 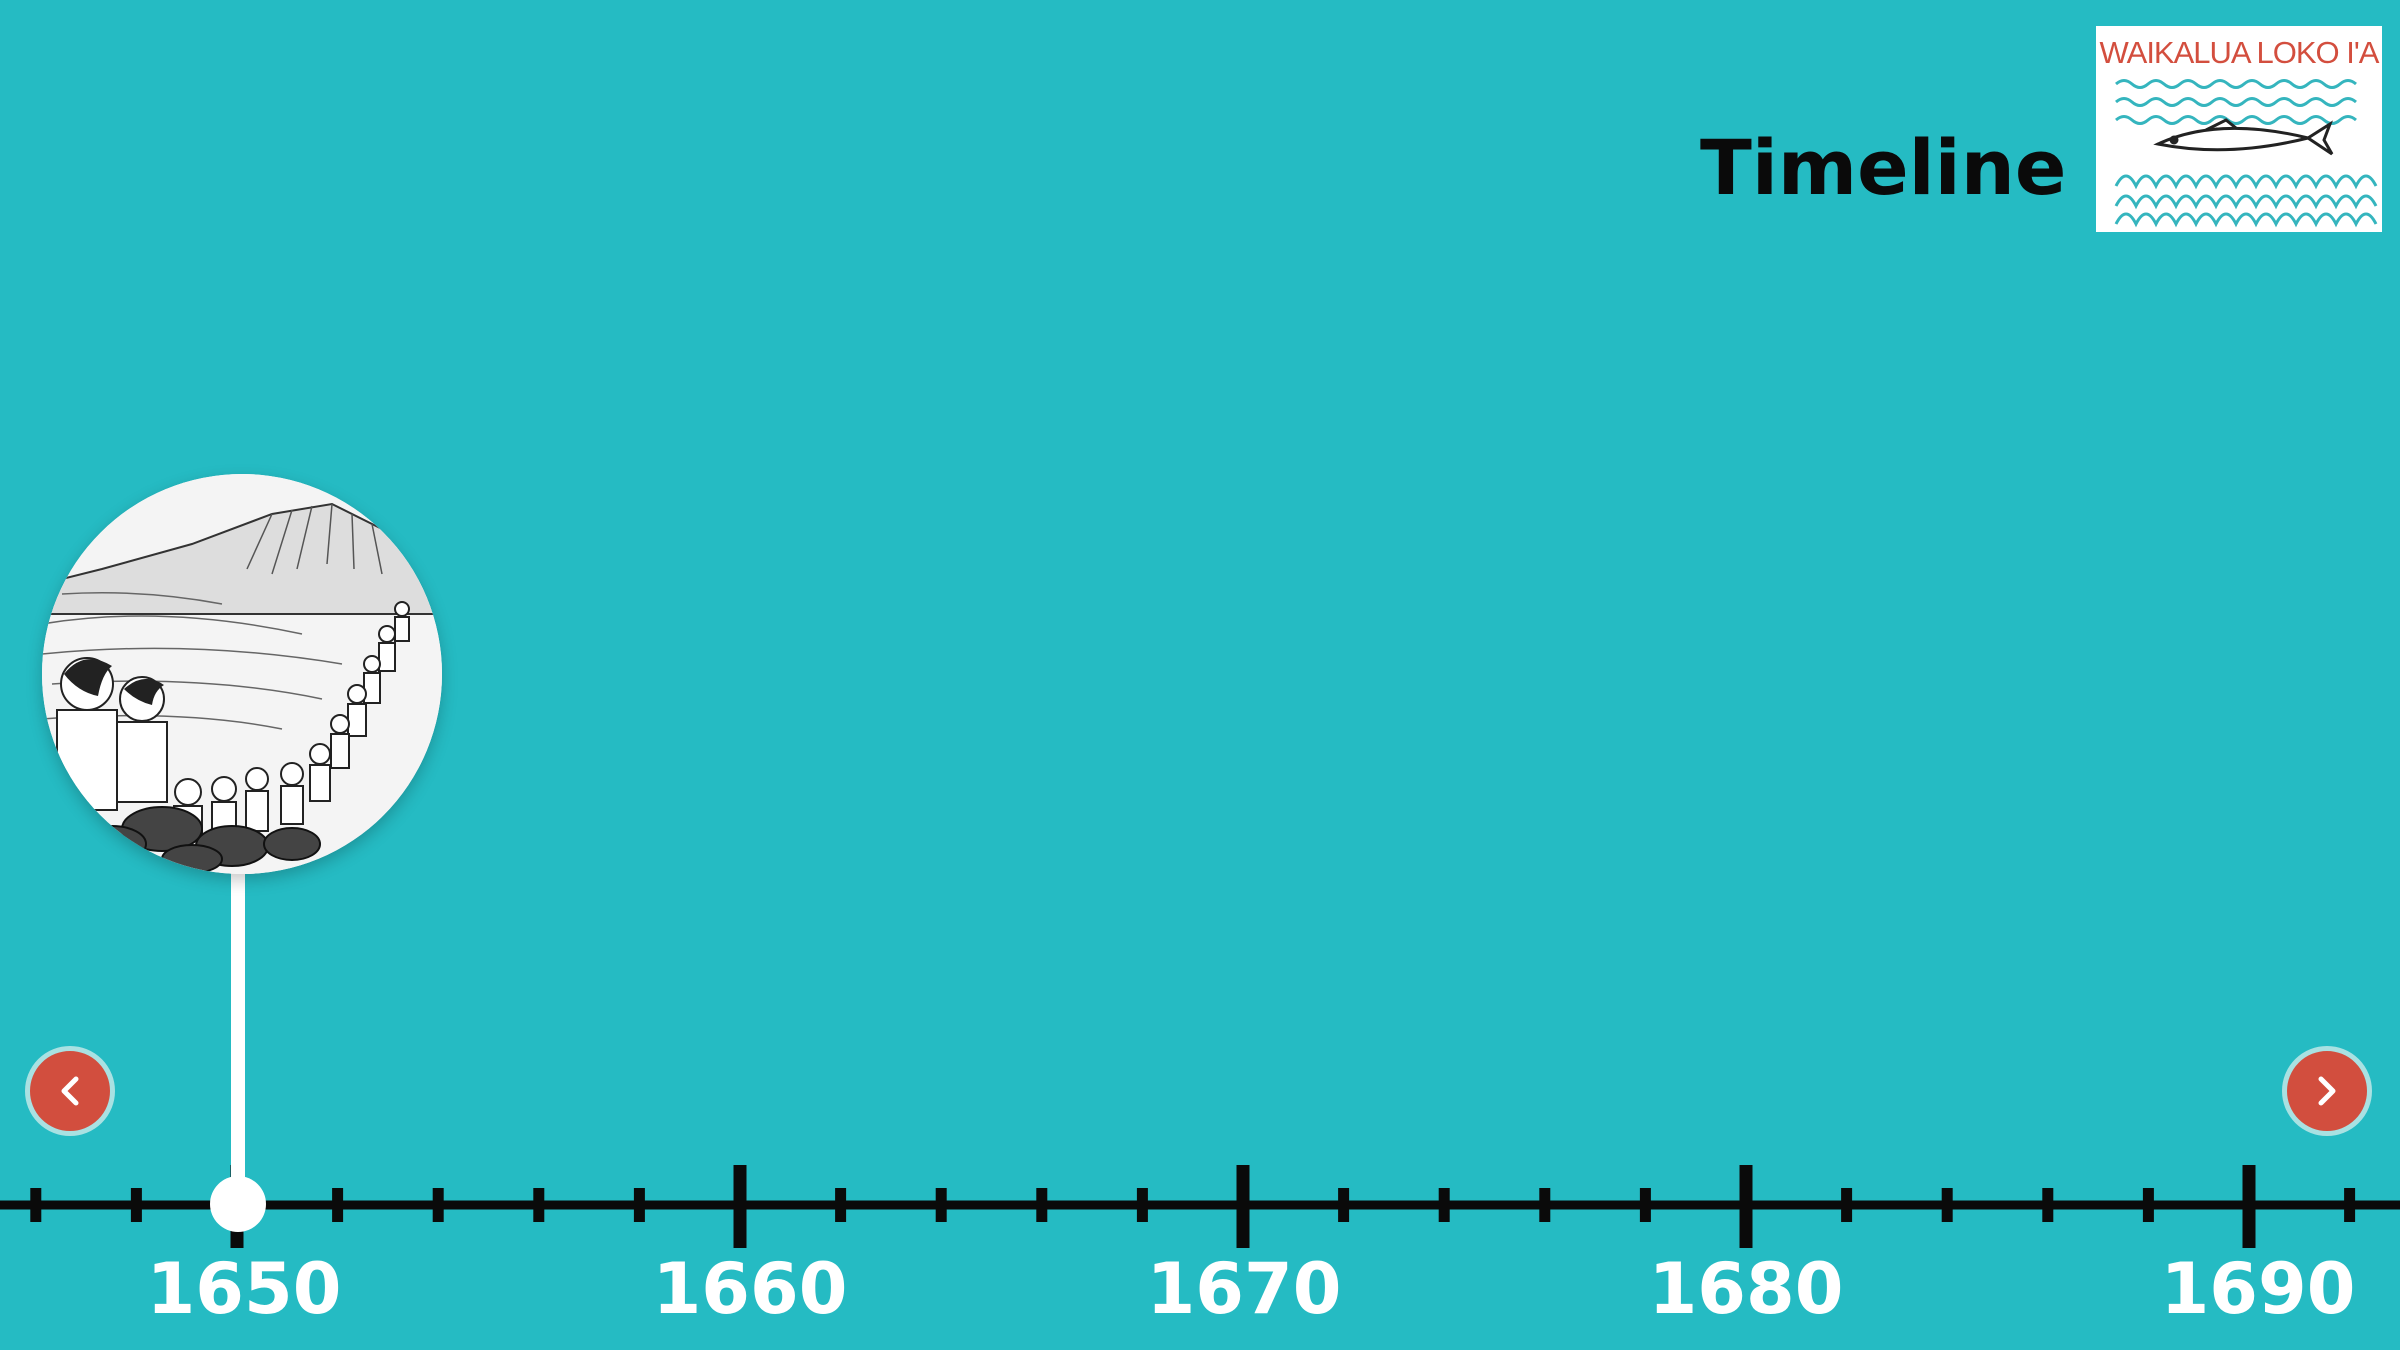 I want to click on illustration-hawaiians-passing-stones-icon, so click(x=242, y=674).